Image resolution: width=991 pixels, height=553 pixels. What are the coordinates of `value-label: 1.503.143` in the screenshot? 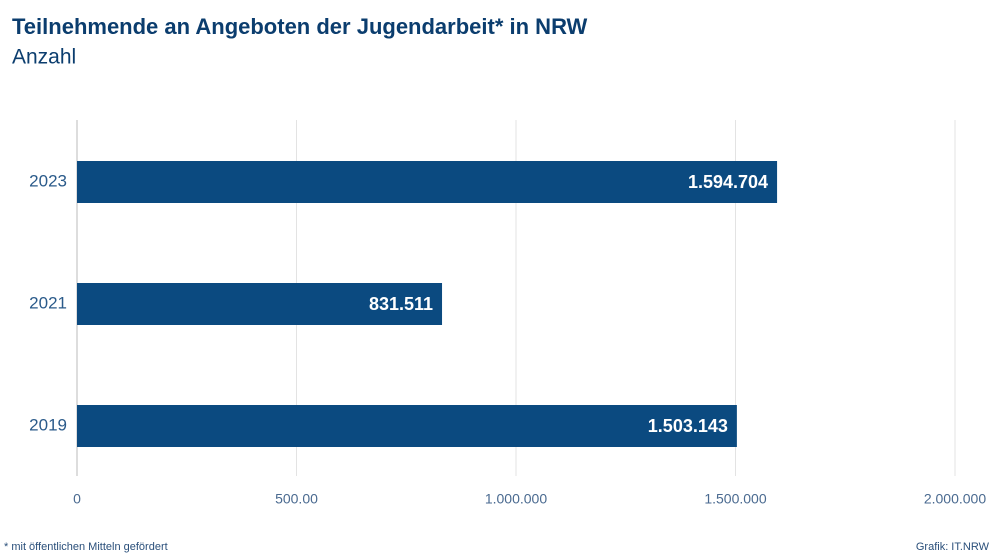 It's located at (688, 426).